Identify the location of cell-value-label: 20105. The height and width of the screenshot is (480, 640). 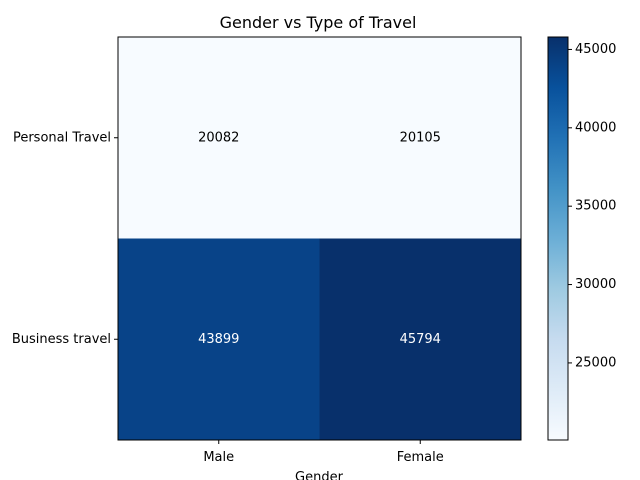
(420, 137).